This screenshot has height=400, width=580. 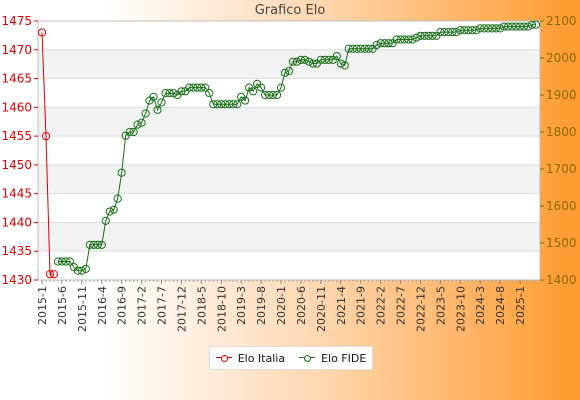 What do you see at coordinates (62, 305) in the screenshot?
I see `x-tick-label: 2015-6` at bounding box center [62, 305].